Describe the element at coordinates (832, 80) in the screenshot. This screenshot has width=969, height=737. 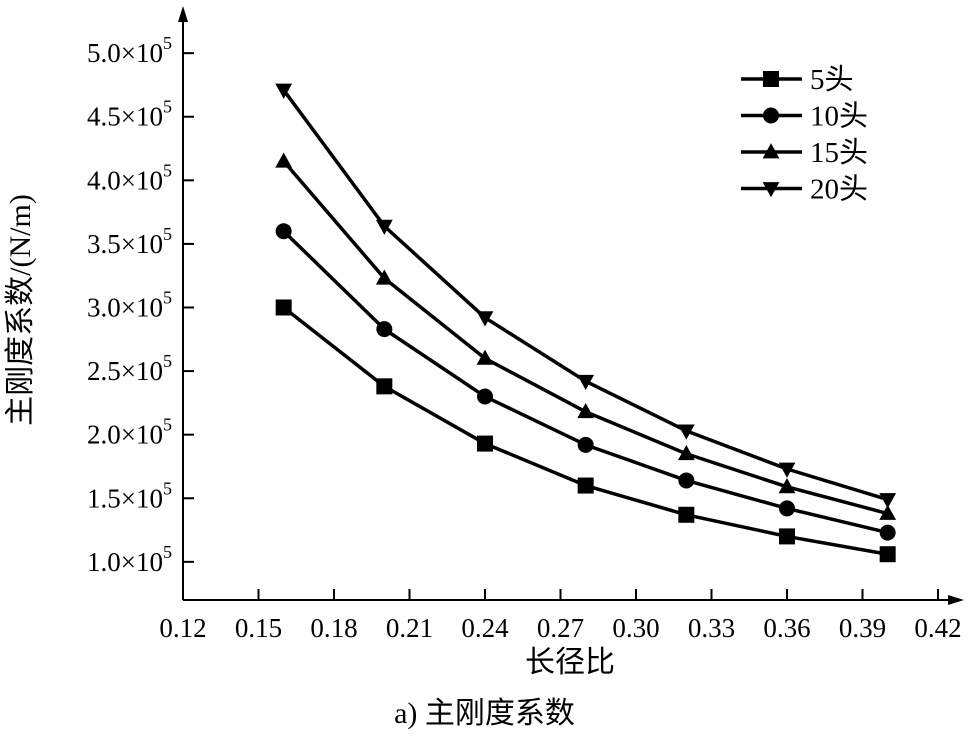
I see `legend-label: 5头` at that location.